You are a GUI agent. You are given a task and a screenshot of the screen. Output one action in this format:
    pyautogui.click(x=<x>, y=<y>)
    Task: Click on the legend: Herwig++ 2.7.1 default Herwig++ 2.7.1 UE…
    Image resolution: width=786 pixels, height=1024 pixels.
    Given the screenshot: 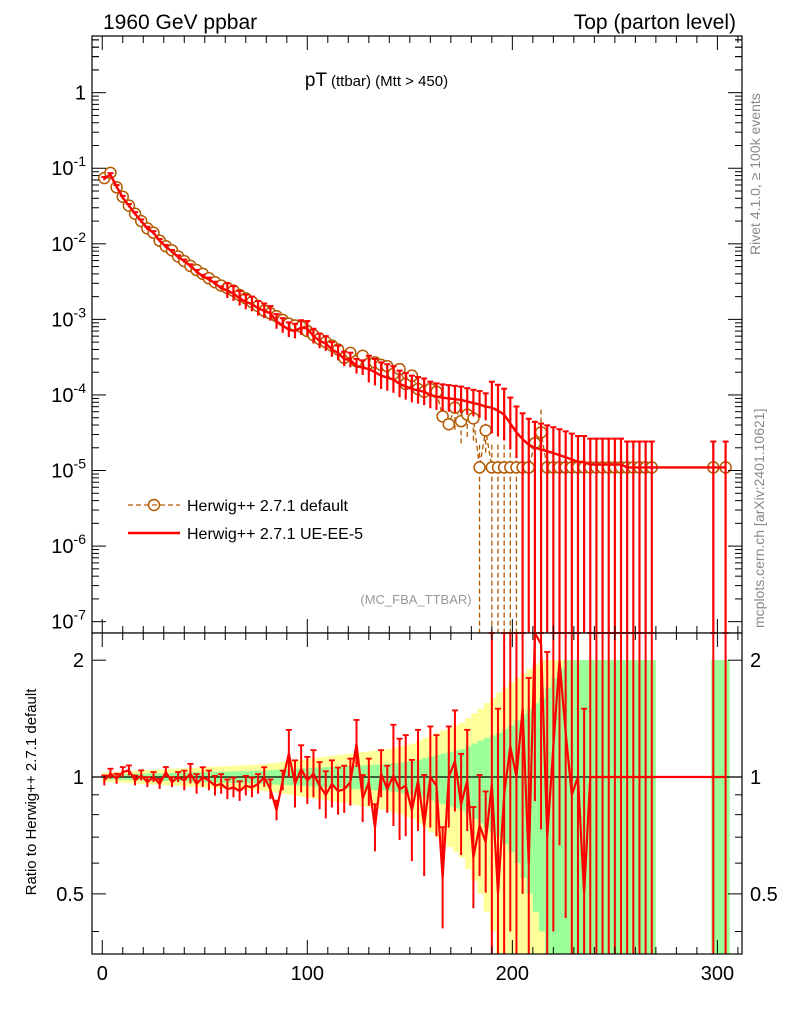 What is the action you would take?
    pyautogui.click(x=245, y=520)
    